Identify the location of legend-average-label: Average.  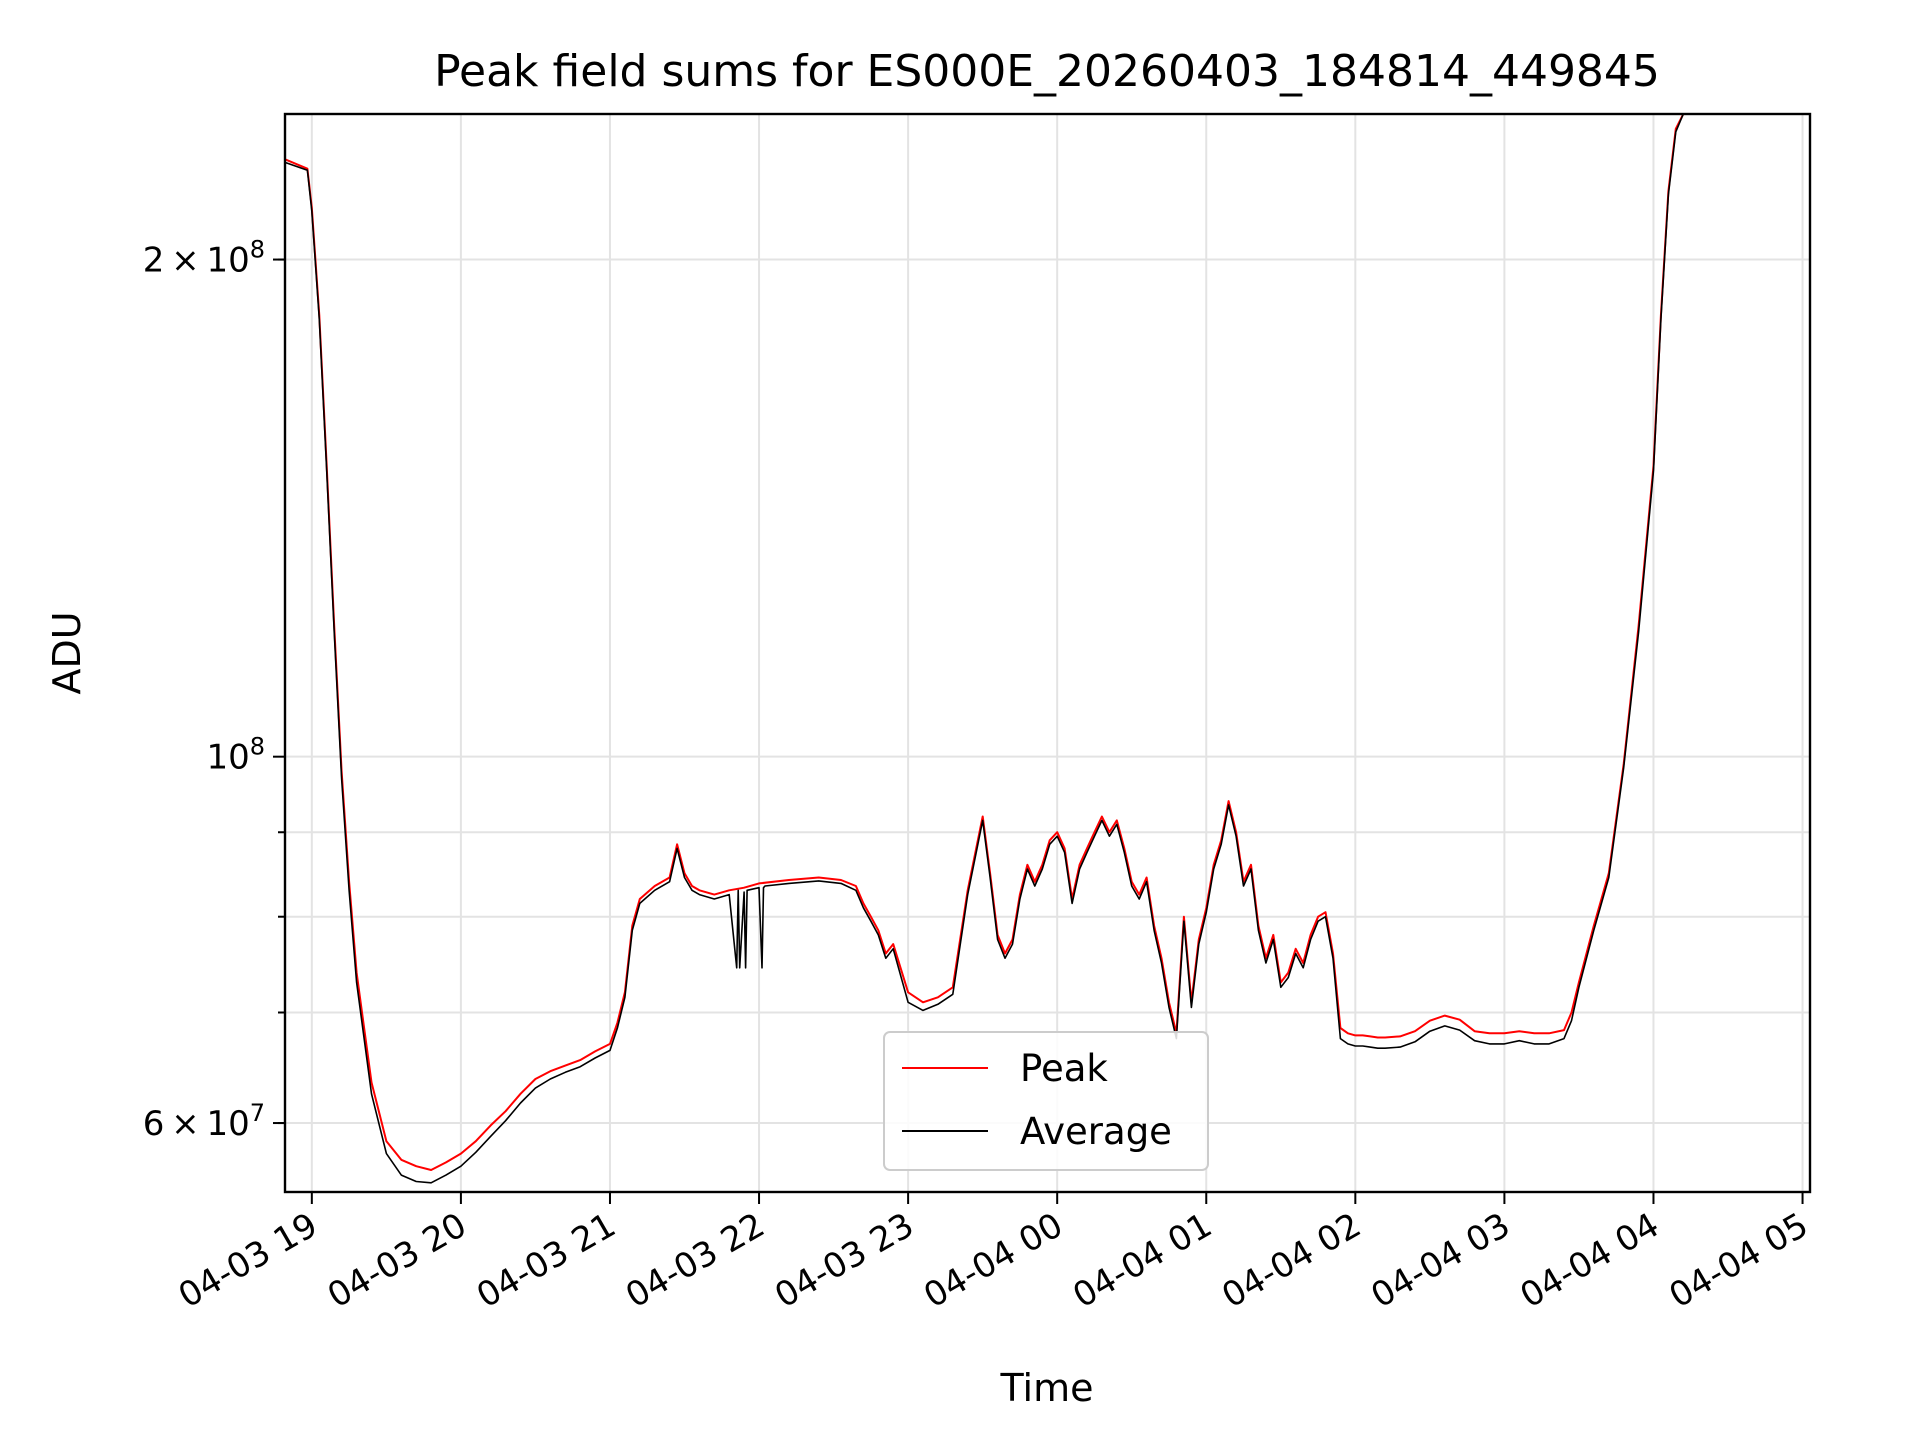
(1096, 1131).